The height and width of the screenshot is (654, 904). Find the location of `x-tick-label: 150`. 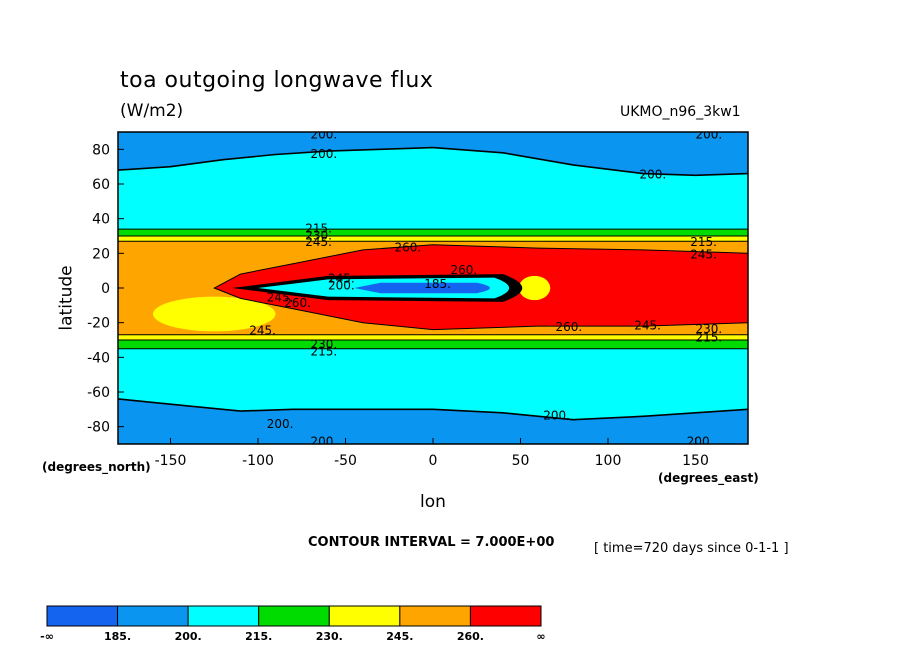

x-tick-label: 150 is located at coordinates (695, 461).